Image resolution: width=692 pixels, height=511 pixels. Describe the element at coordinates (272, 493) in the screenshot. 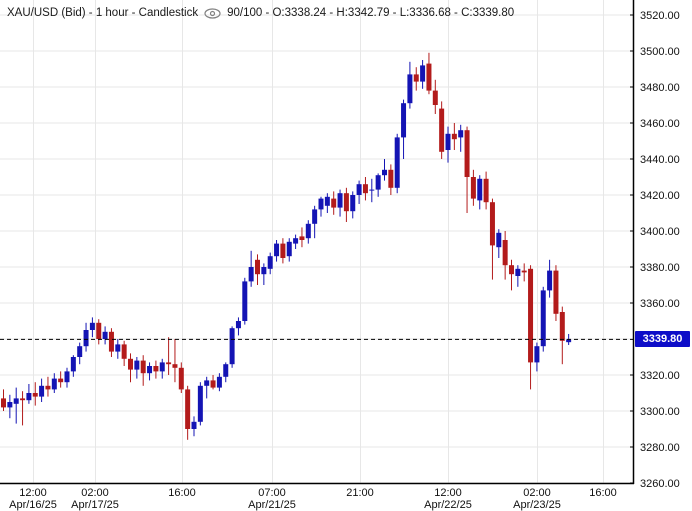

I see `x-axis-time-label: 07:00` at that location.